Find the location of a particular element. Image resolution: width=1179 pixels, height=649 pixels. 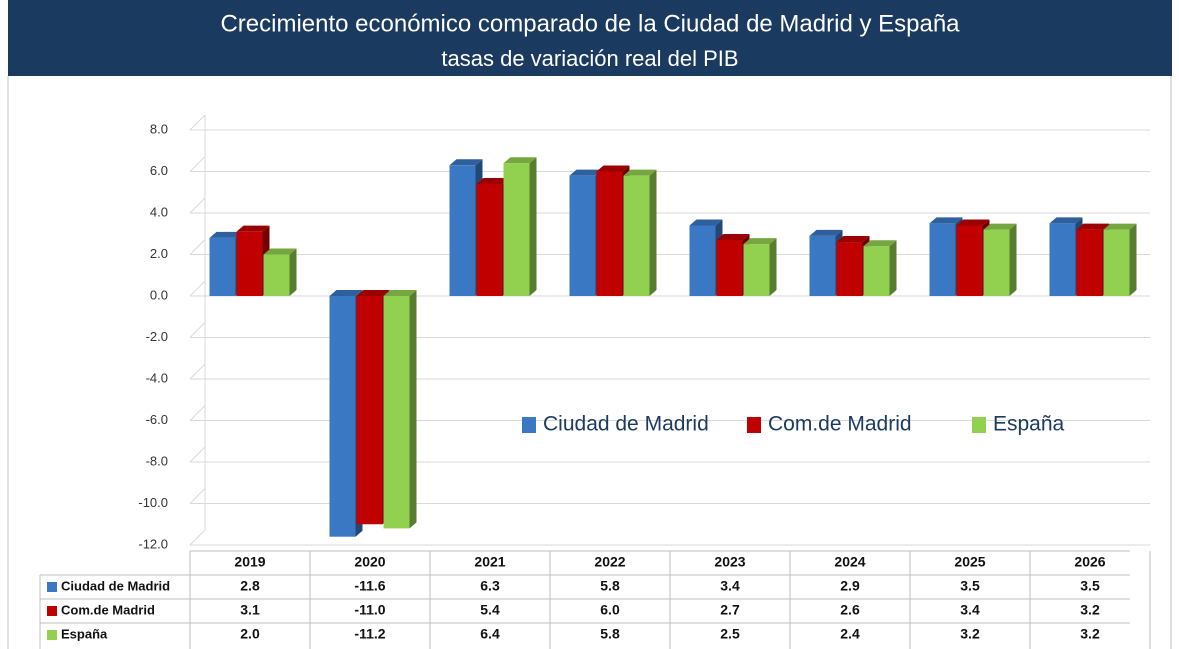

y-tick-label: -12.0 is located at coordinates (153, 543).